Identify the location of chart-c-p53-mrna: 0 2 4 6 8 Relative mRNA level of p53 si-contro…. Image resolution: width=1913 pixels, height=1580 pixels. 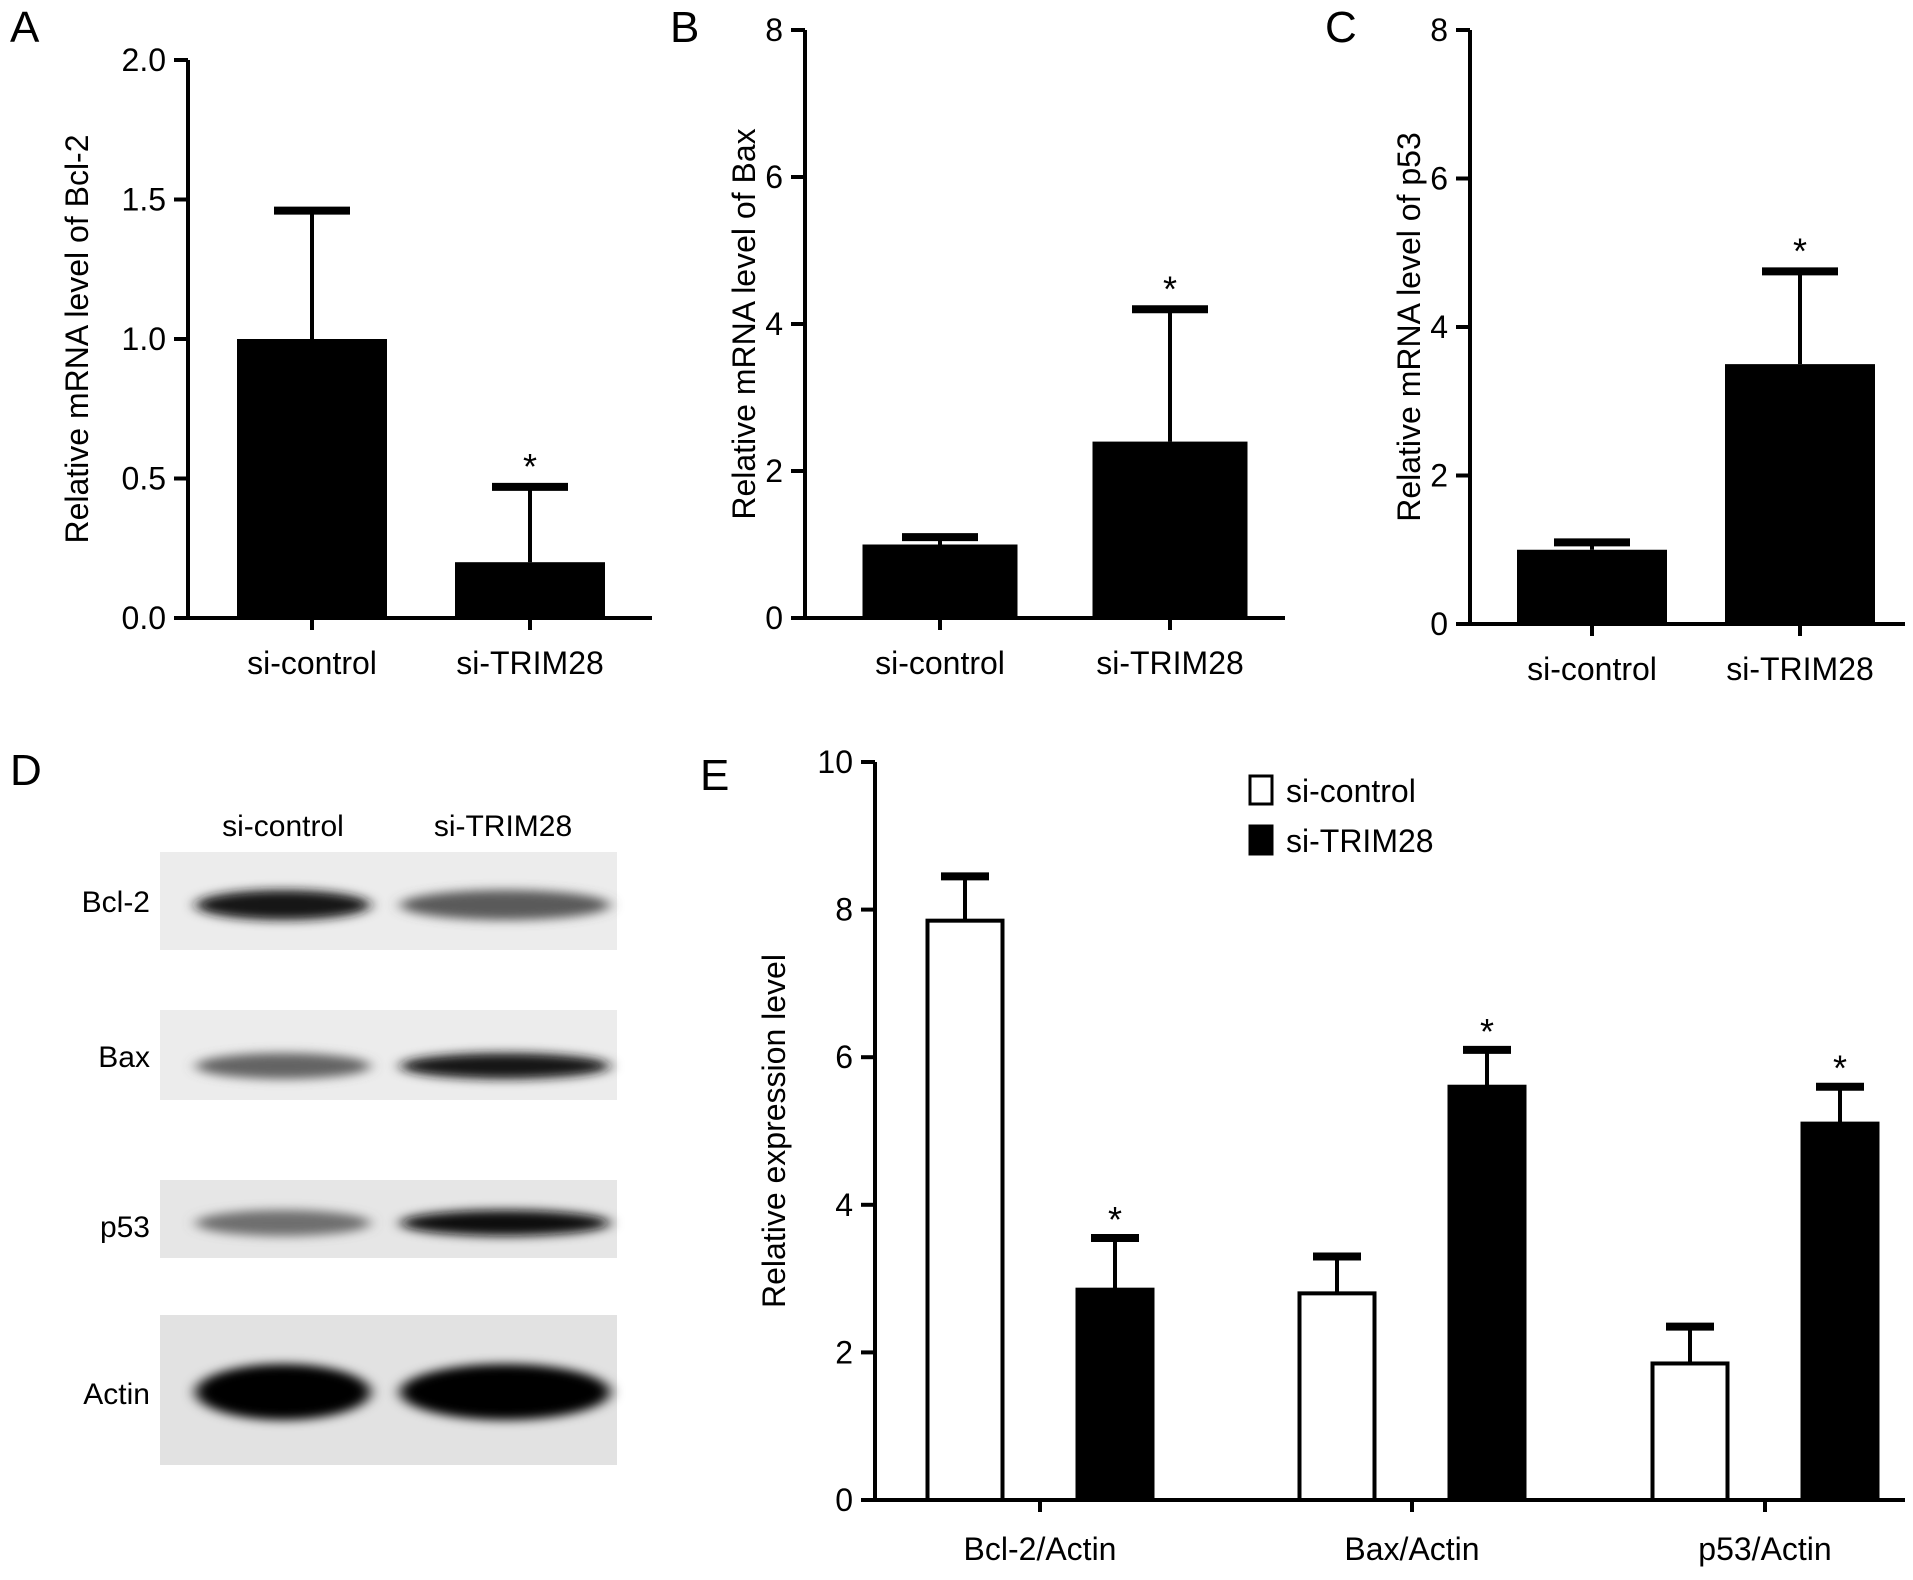
(1648, 349).